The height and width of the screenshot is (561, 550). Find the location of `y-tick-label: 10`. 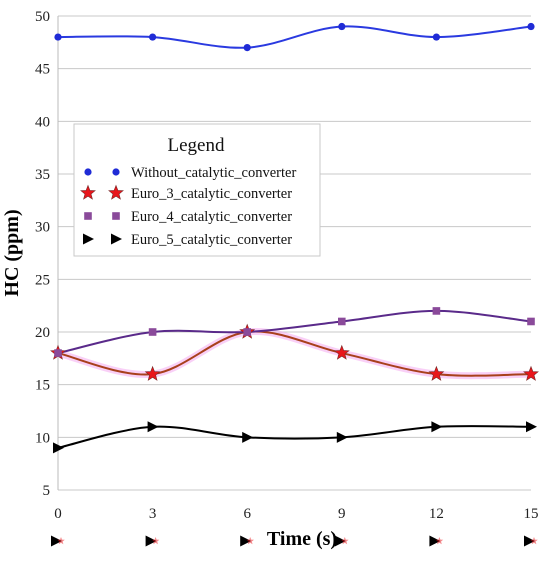

y-tick-label: 10 is located at coordinates (42, 438).